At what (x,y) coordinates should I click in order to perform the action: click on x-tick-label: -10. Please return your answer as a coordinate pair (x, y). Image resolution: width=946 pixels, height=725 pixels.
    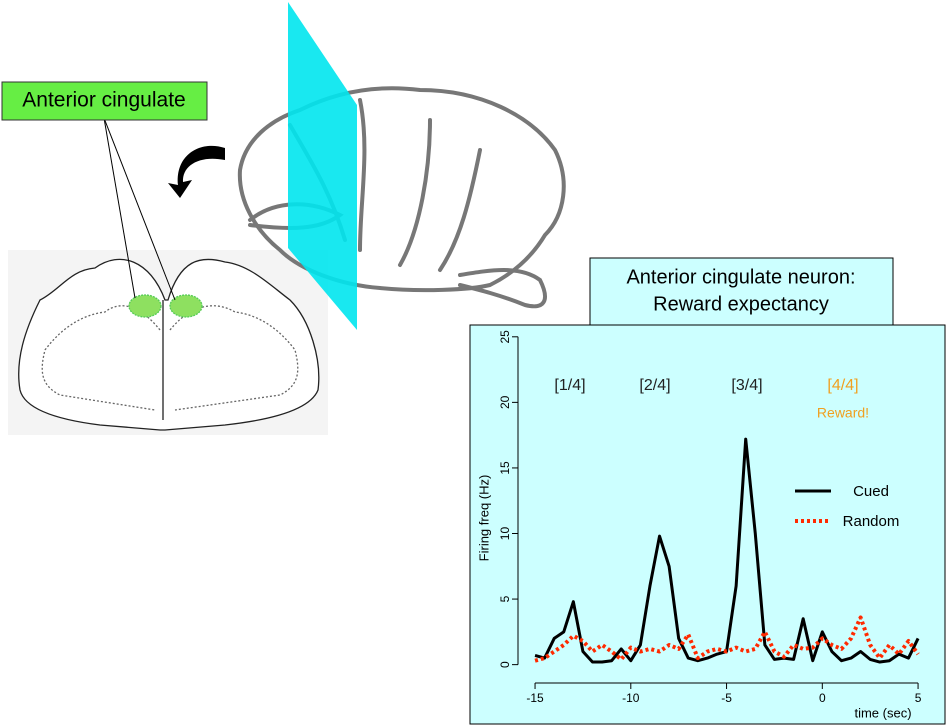
    Looking at the image, I should click on (631, 698).